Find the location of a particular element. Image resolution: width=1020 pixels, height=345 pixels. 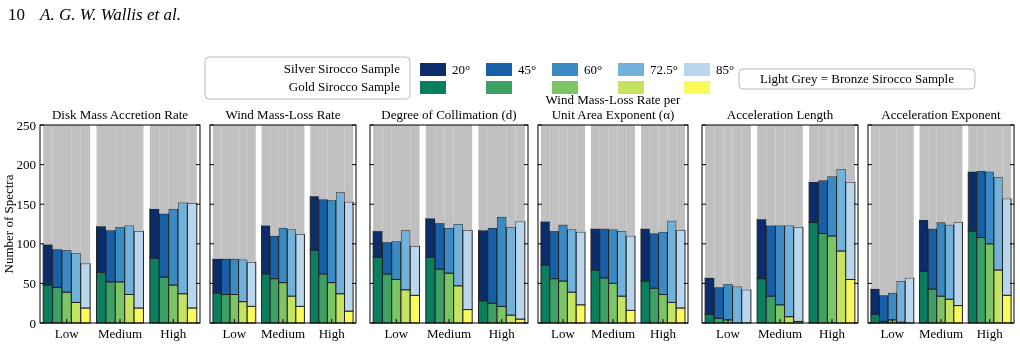

legend-label: Silver Sirocco Sample is located at coordinates (342, 68).